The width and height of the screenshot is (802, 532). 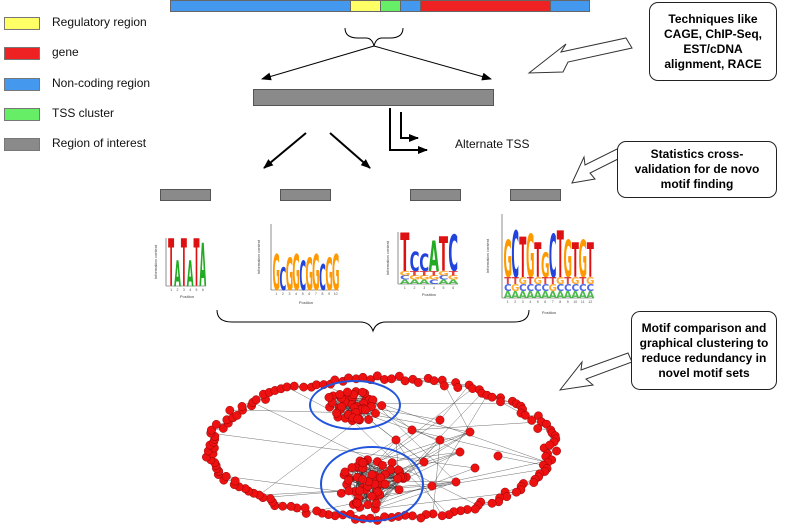 What do you see at coordinates (22, 114) in the screenshot?
I see `legend-swatch-tss` at bounding box center [22, 114].